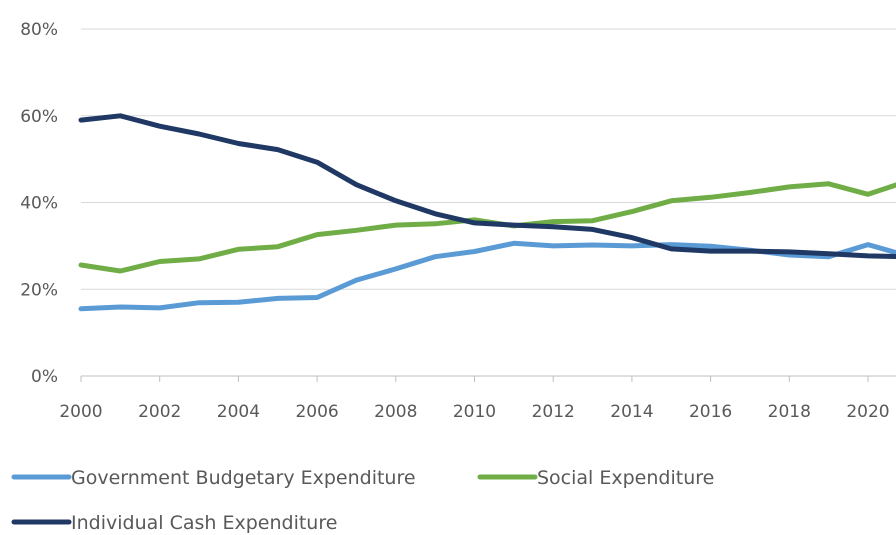 The image size is (896, 535). I want to click on x-tick-label: 2008, so click(395, 412).